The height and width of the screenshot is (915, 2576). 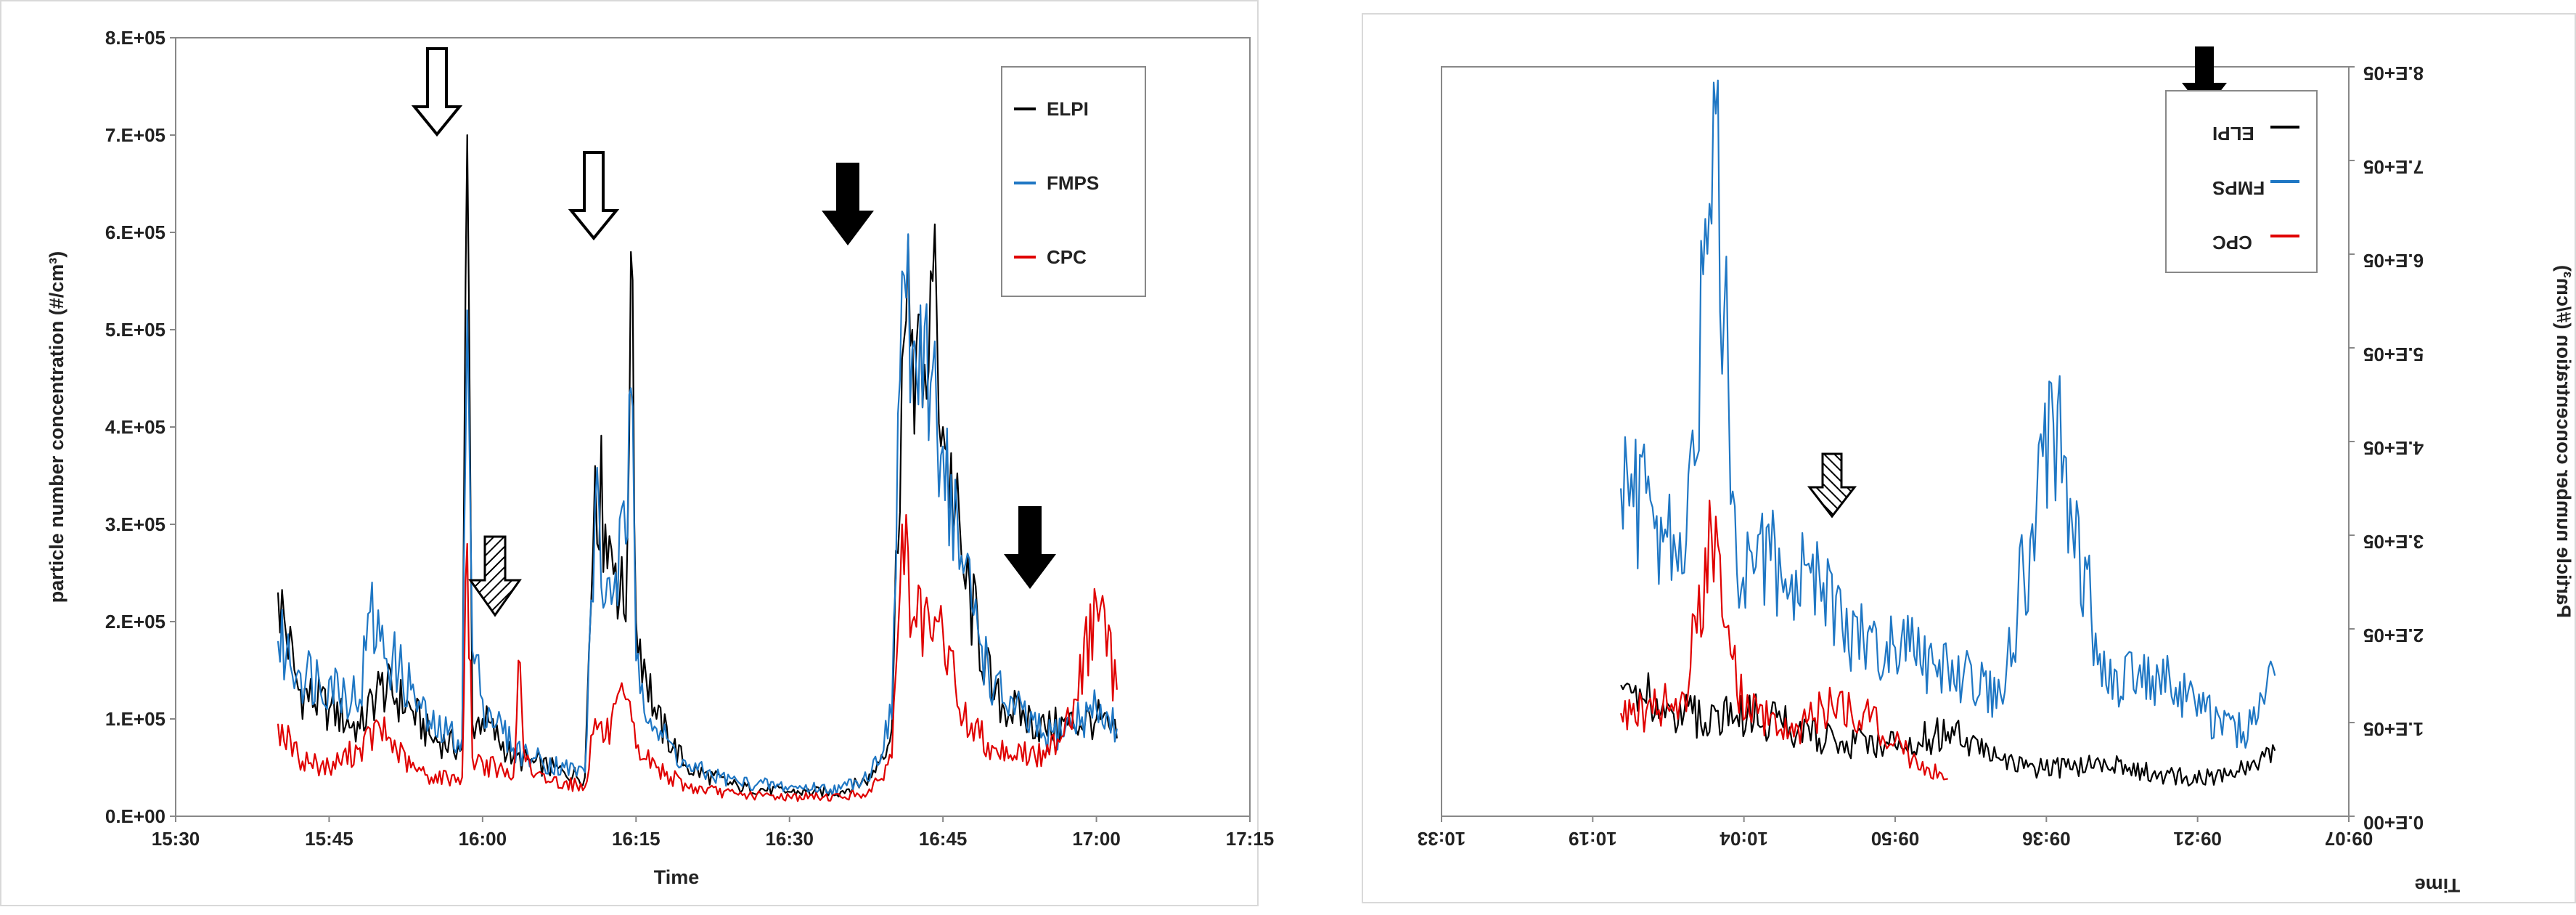 What do you see at coordinates (2438, 885) in the screenshot?
I see `right-x-axis-label: Time` at bounding box center [2438, 885].